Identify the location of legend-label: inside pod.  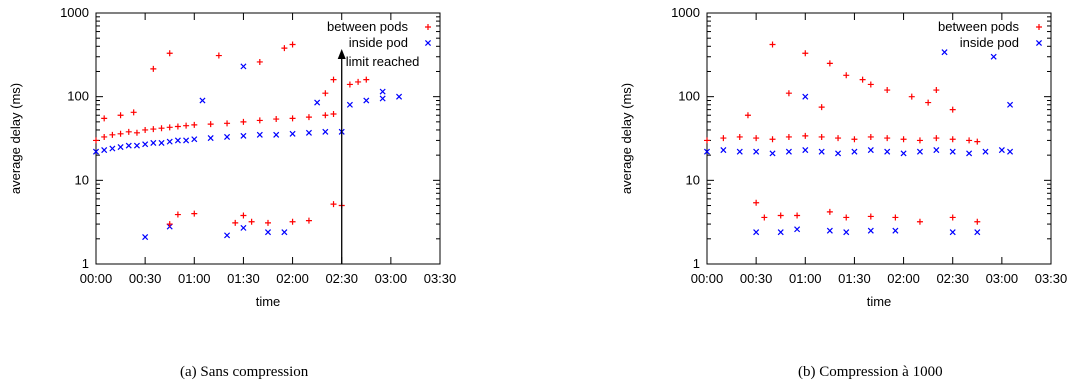
(989, 42).